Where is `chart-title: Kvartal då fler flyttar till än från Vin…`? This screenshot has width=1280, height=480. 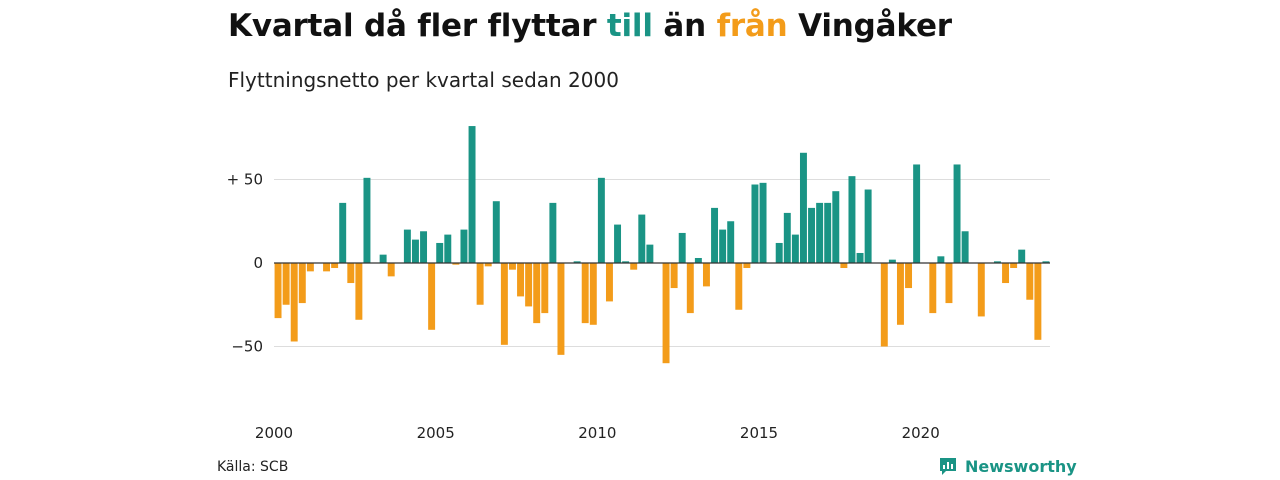
chart-title: Kvartal då fler flyttar till än från Vin… is located at coordinates (590, 26).